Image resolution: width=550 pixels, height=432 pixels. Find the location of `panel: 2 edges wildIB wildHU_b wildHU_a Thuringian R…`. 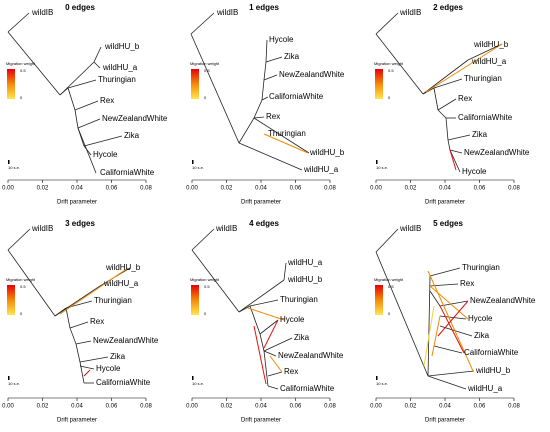

panel: 2 edges wildIB wildHU_b wildHU_a Thuringian R… is located at coordinates (450, 104).